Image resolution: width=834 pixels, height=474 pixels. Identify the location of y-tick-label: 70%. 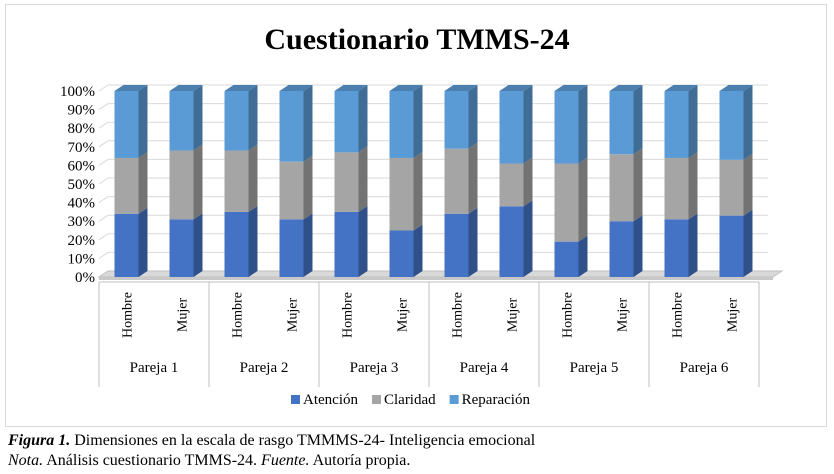
(82, 148).